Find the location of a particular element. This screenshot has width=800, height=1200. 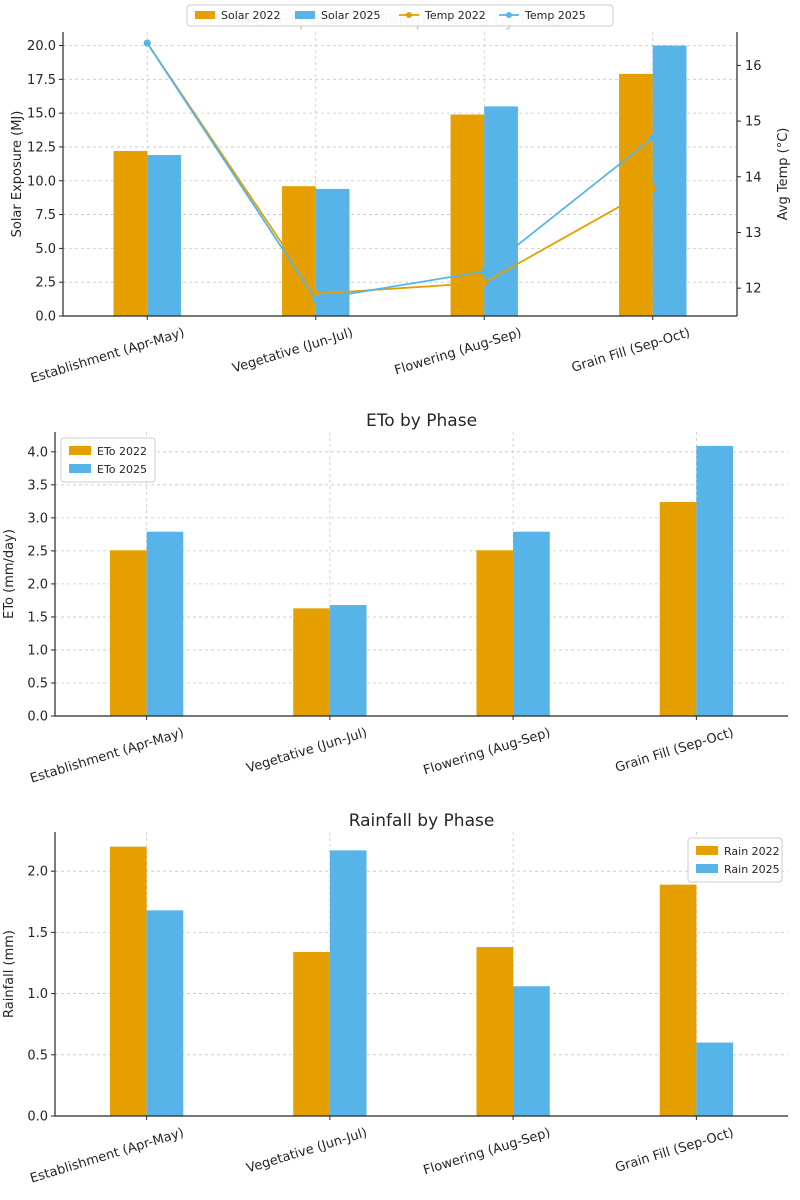

y-tick-label: 12.5 is located at coordinates (41, 147).